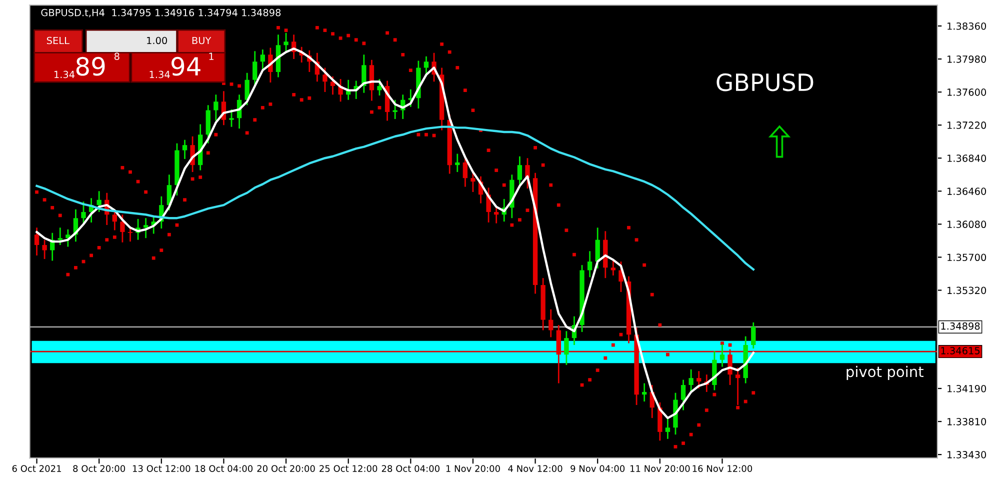  What do you see at coordinates (99, 468) in the screenshot?
I see `x-tick-label: 8 Oct 20:00` at bounding box center [99, 468].